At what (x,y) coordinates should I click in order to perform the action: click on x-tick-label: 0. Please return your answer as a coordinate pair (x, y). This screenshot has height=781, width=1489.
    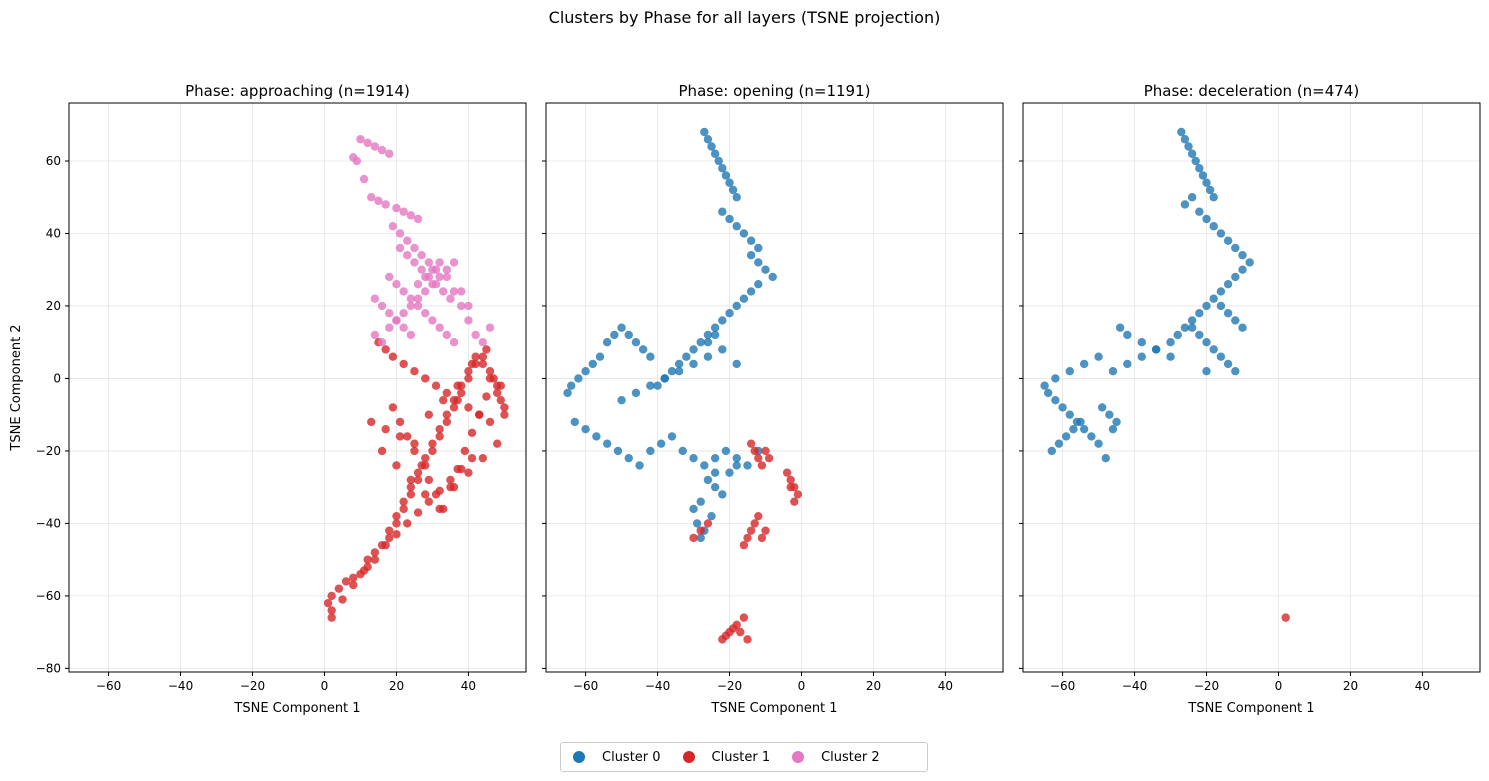
    Looking at the image, I should click on (802, 686).